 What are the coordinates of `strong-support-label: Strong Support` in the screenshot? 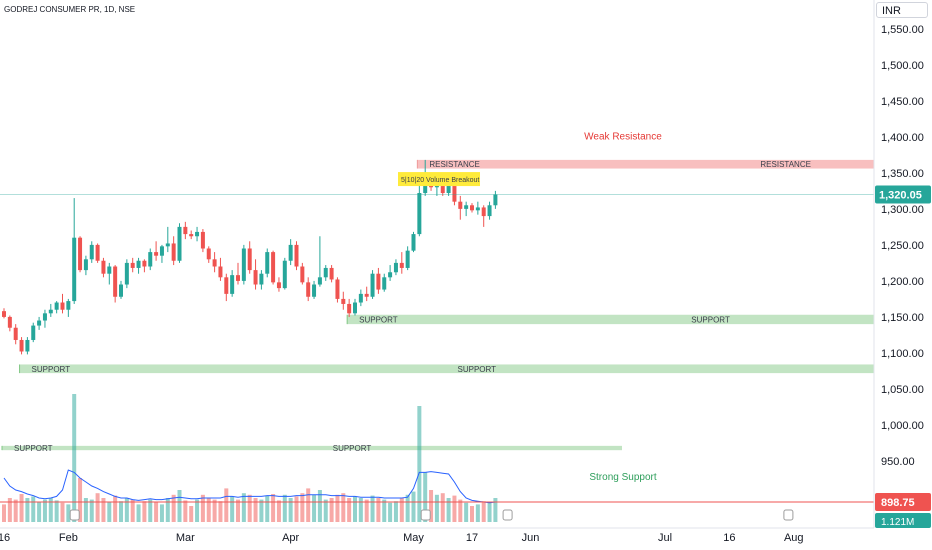 It's located at (622, 477).